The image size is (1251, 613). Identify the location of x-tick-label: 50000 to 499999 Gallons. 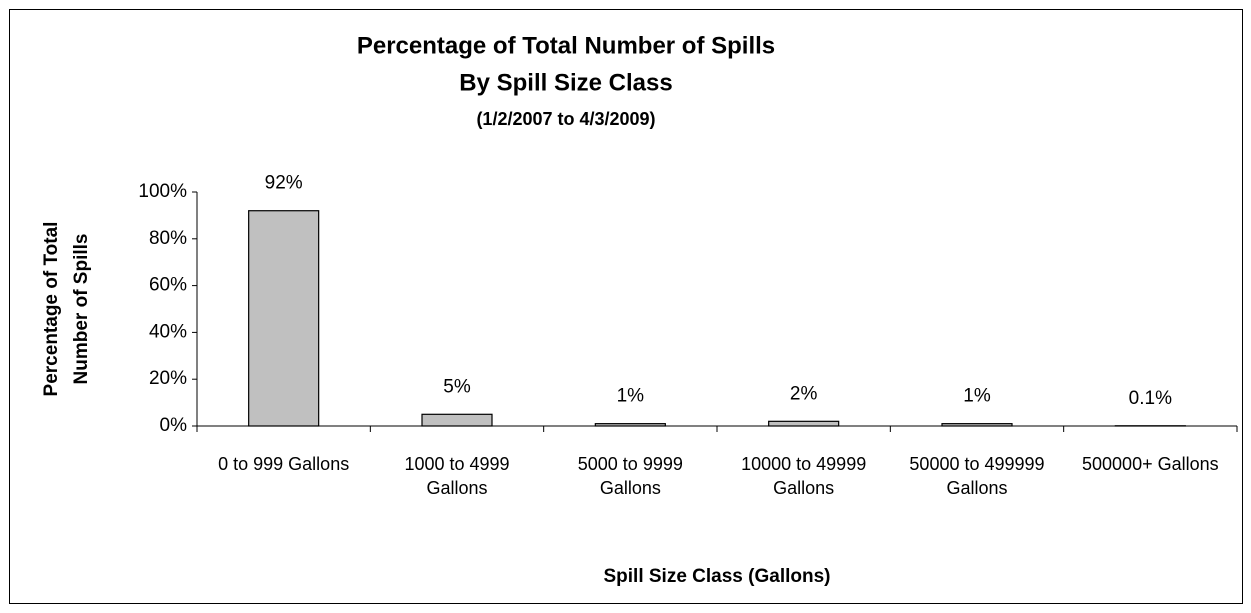
(977, 476).